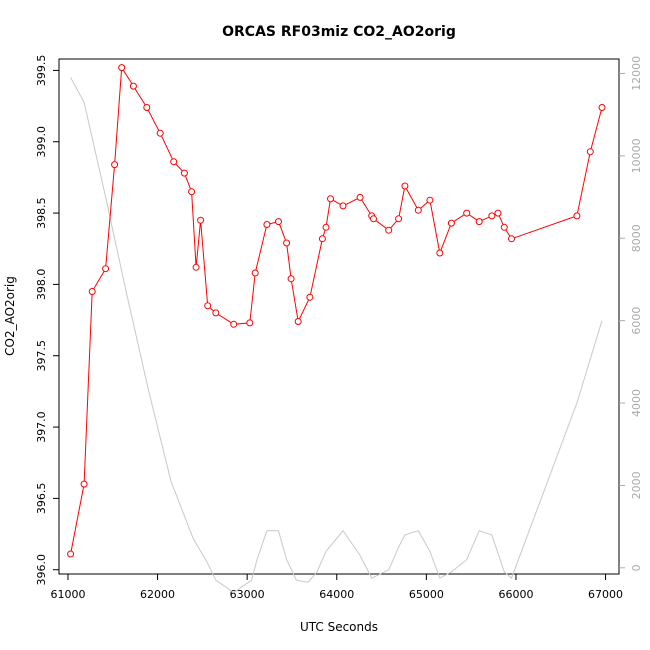  I want to click on y-tick-label: 398.5, so click(41, 213).